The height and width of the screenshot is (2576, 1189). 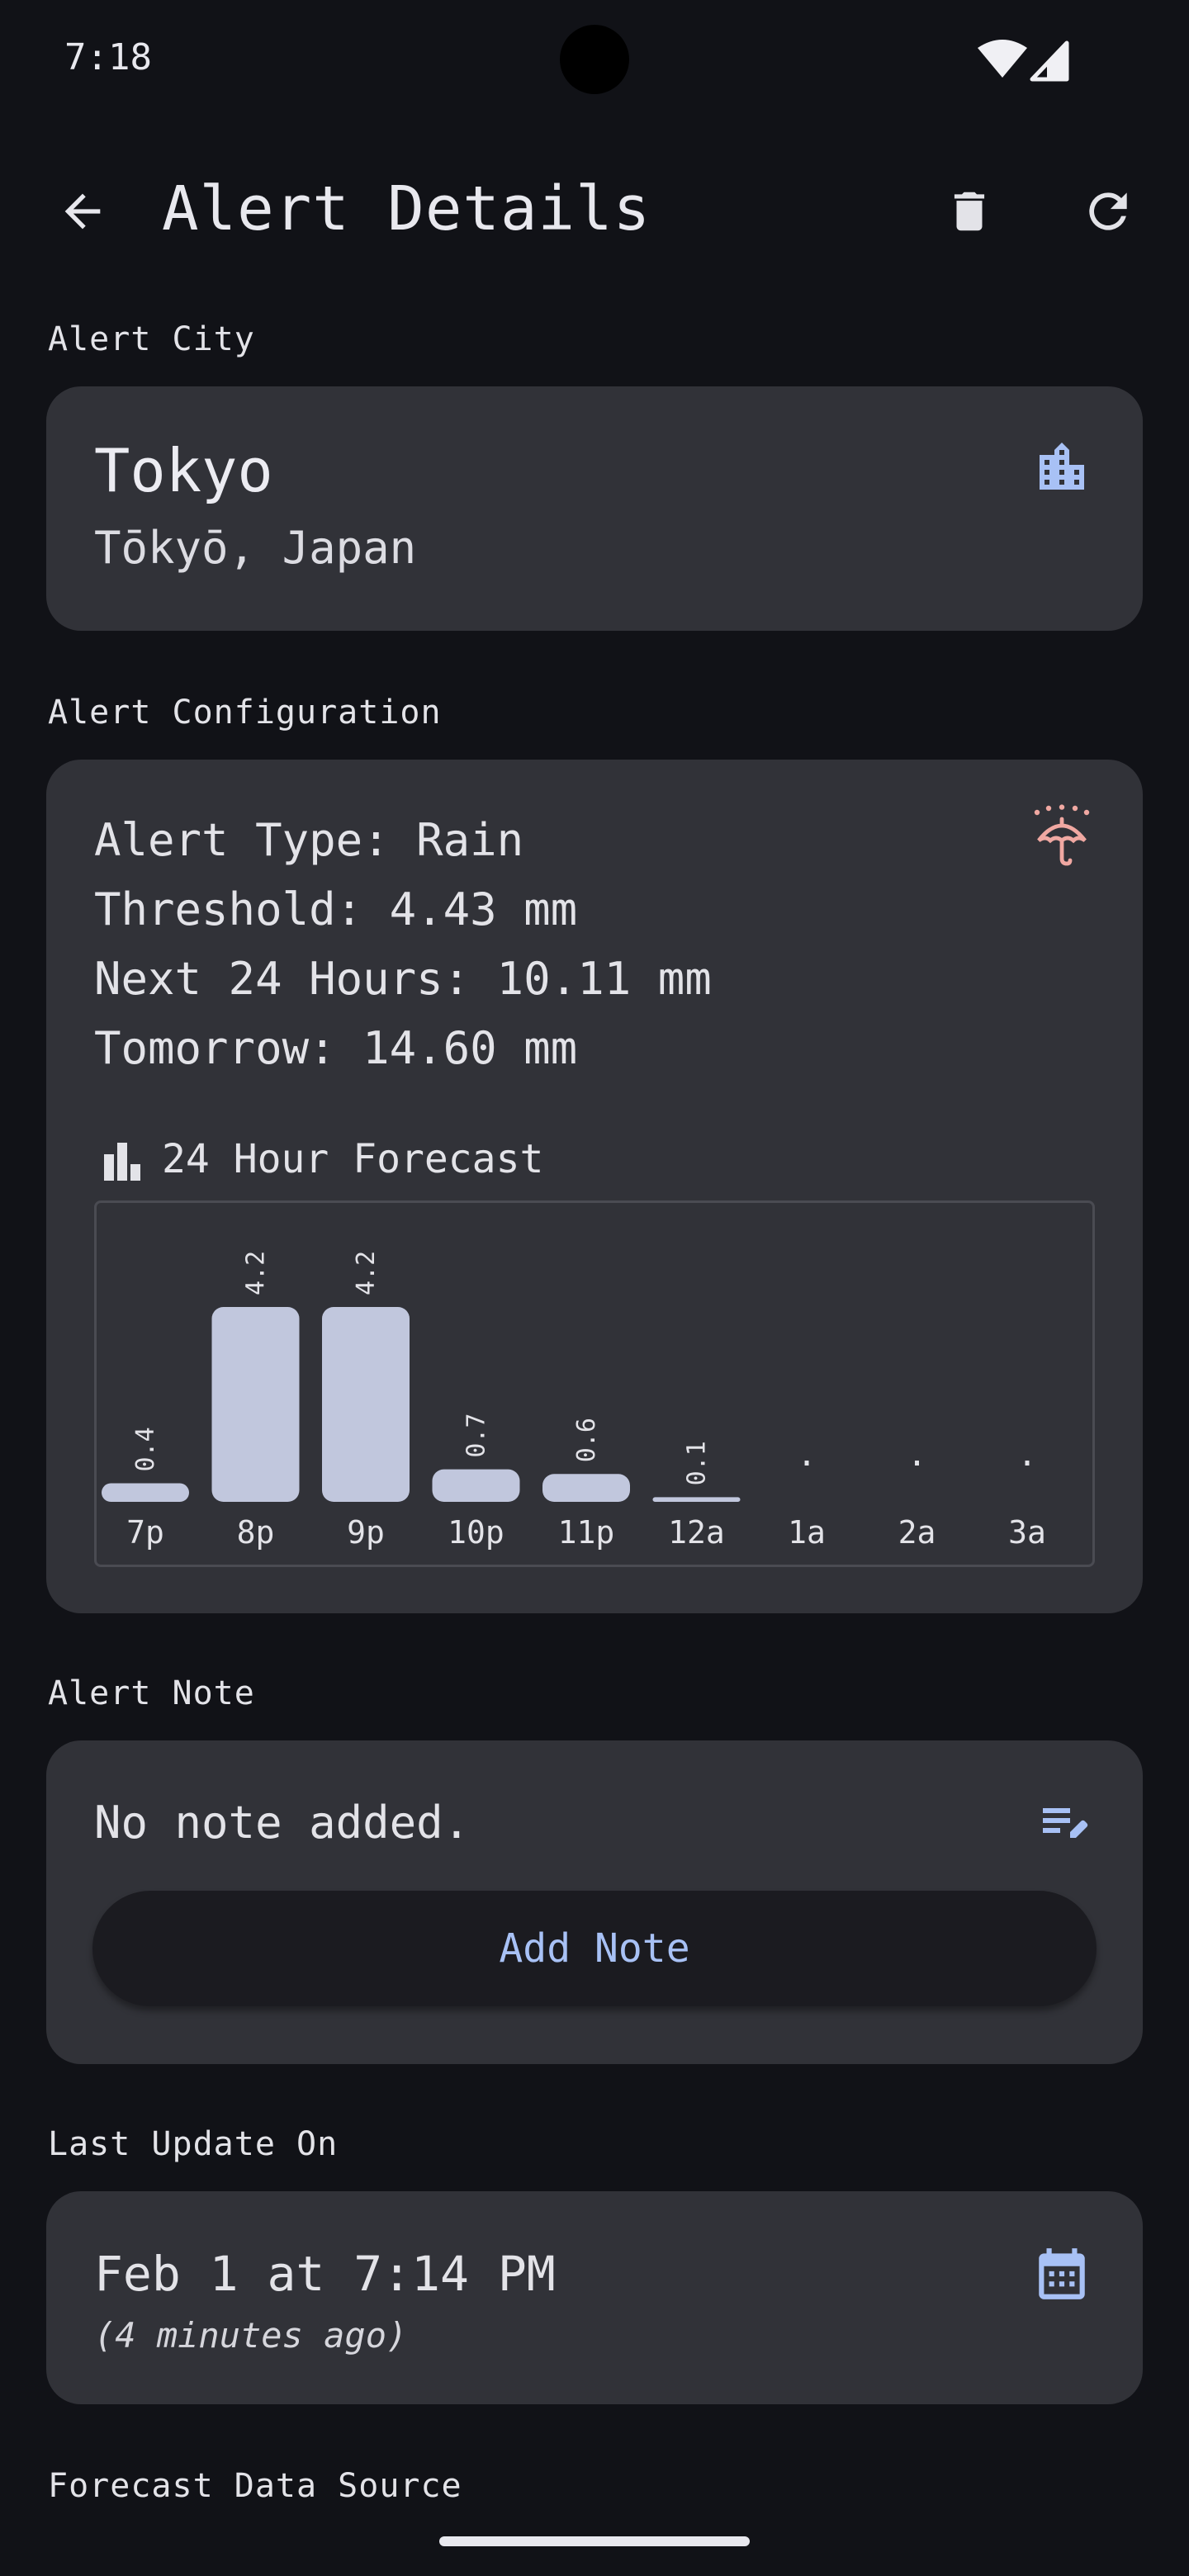 I want to click on updated-card, so click(x=594, y=2297).